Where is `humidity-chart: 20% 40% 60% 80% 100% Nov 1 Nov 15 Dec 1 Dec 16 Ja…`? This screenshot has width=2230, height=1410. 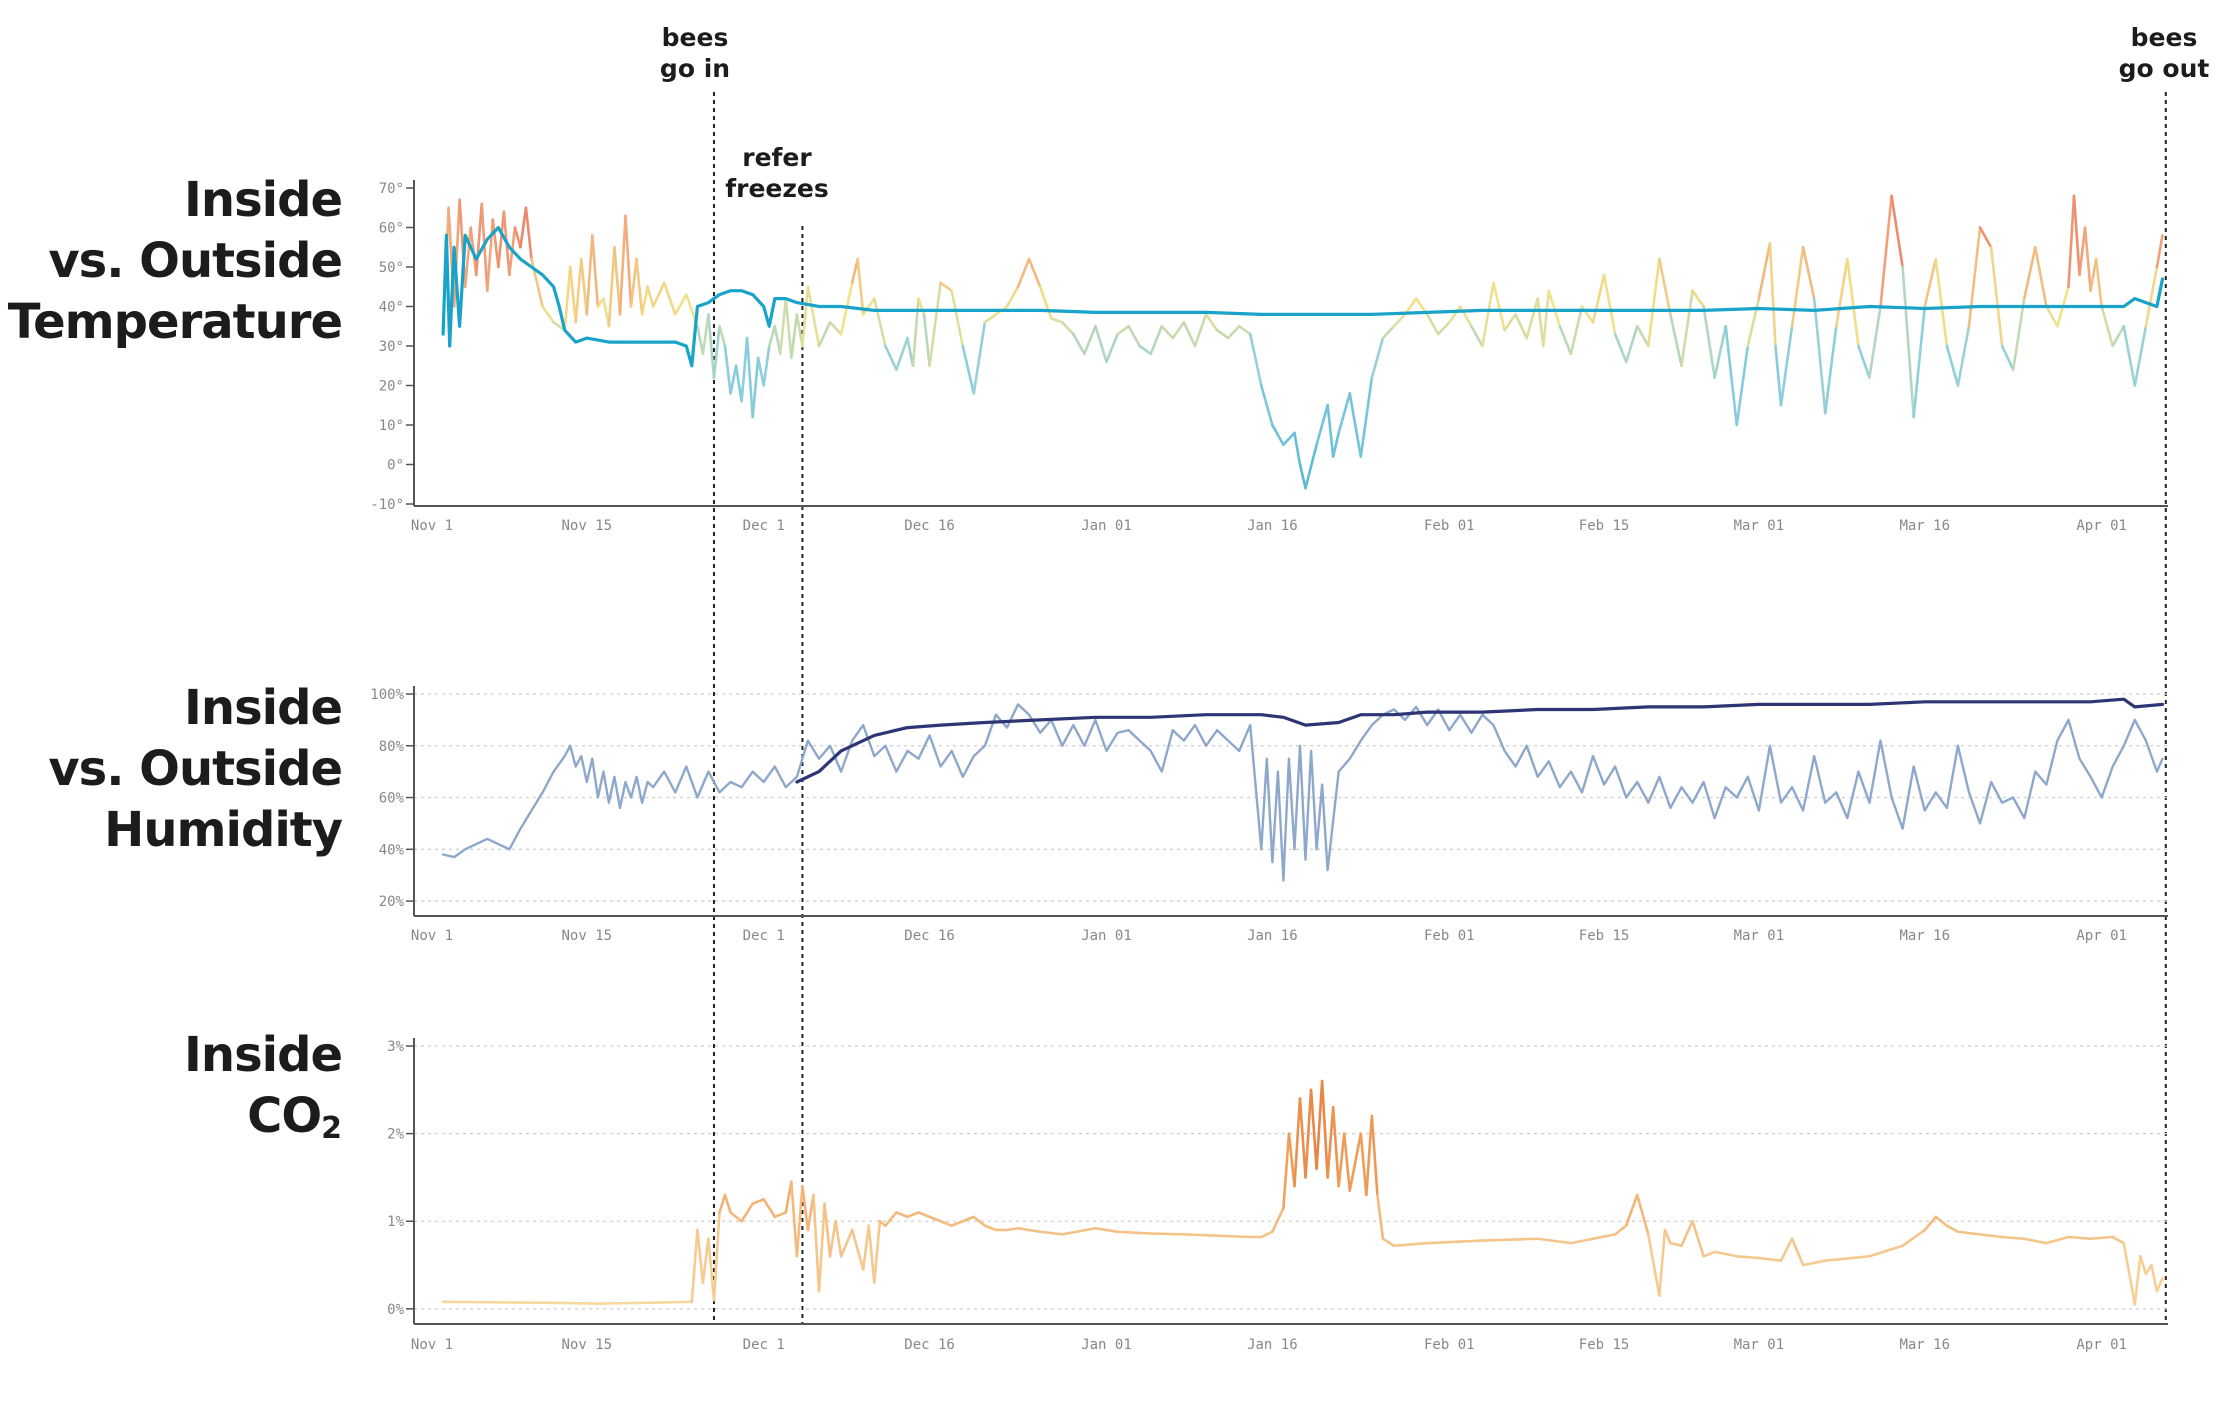
humidity-chart: 20% 40% 60% 80% 100% Nov 1 Nov 15 Dec 1 Dec 16 Ja… is located at coordinates (1269, 815).